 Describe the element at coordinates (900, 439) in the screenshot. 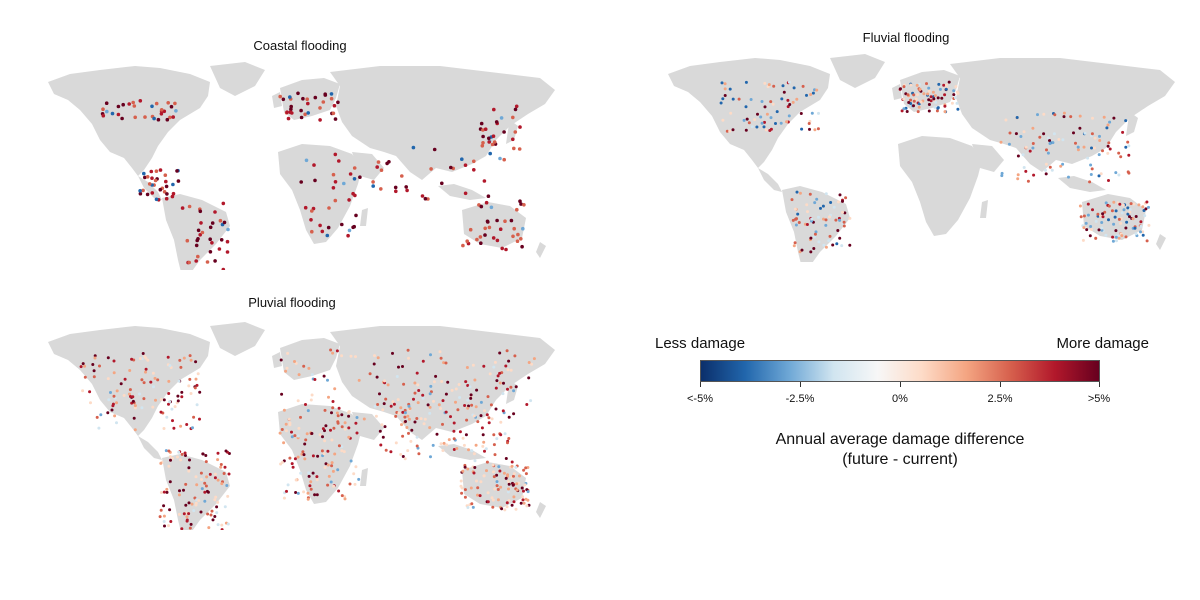

I see `legend-title-line1: Annual average damage difference` at that location.